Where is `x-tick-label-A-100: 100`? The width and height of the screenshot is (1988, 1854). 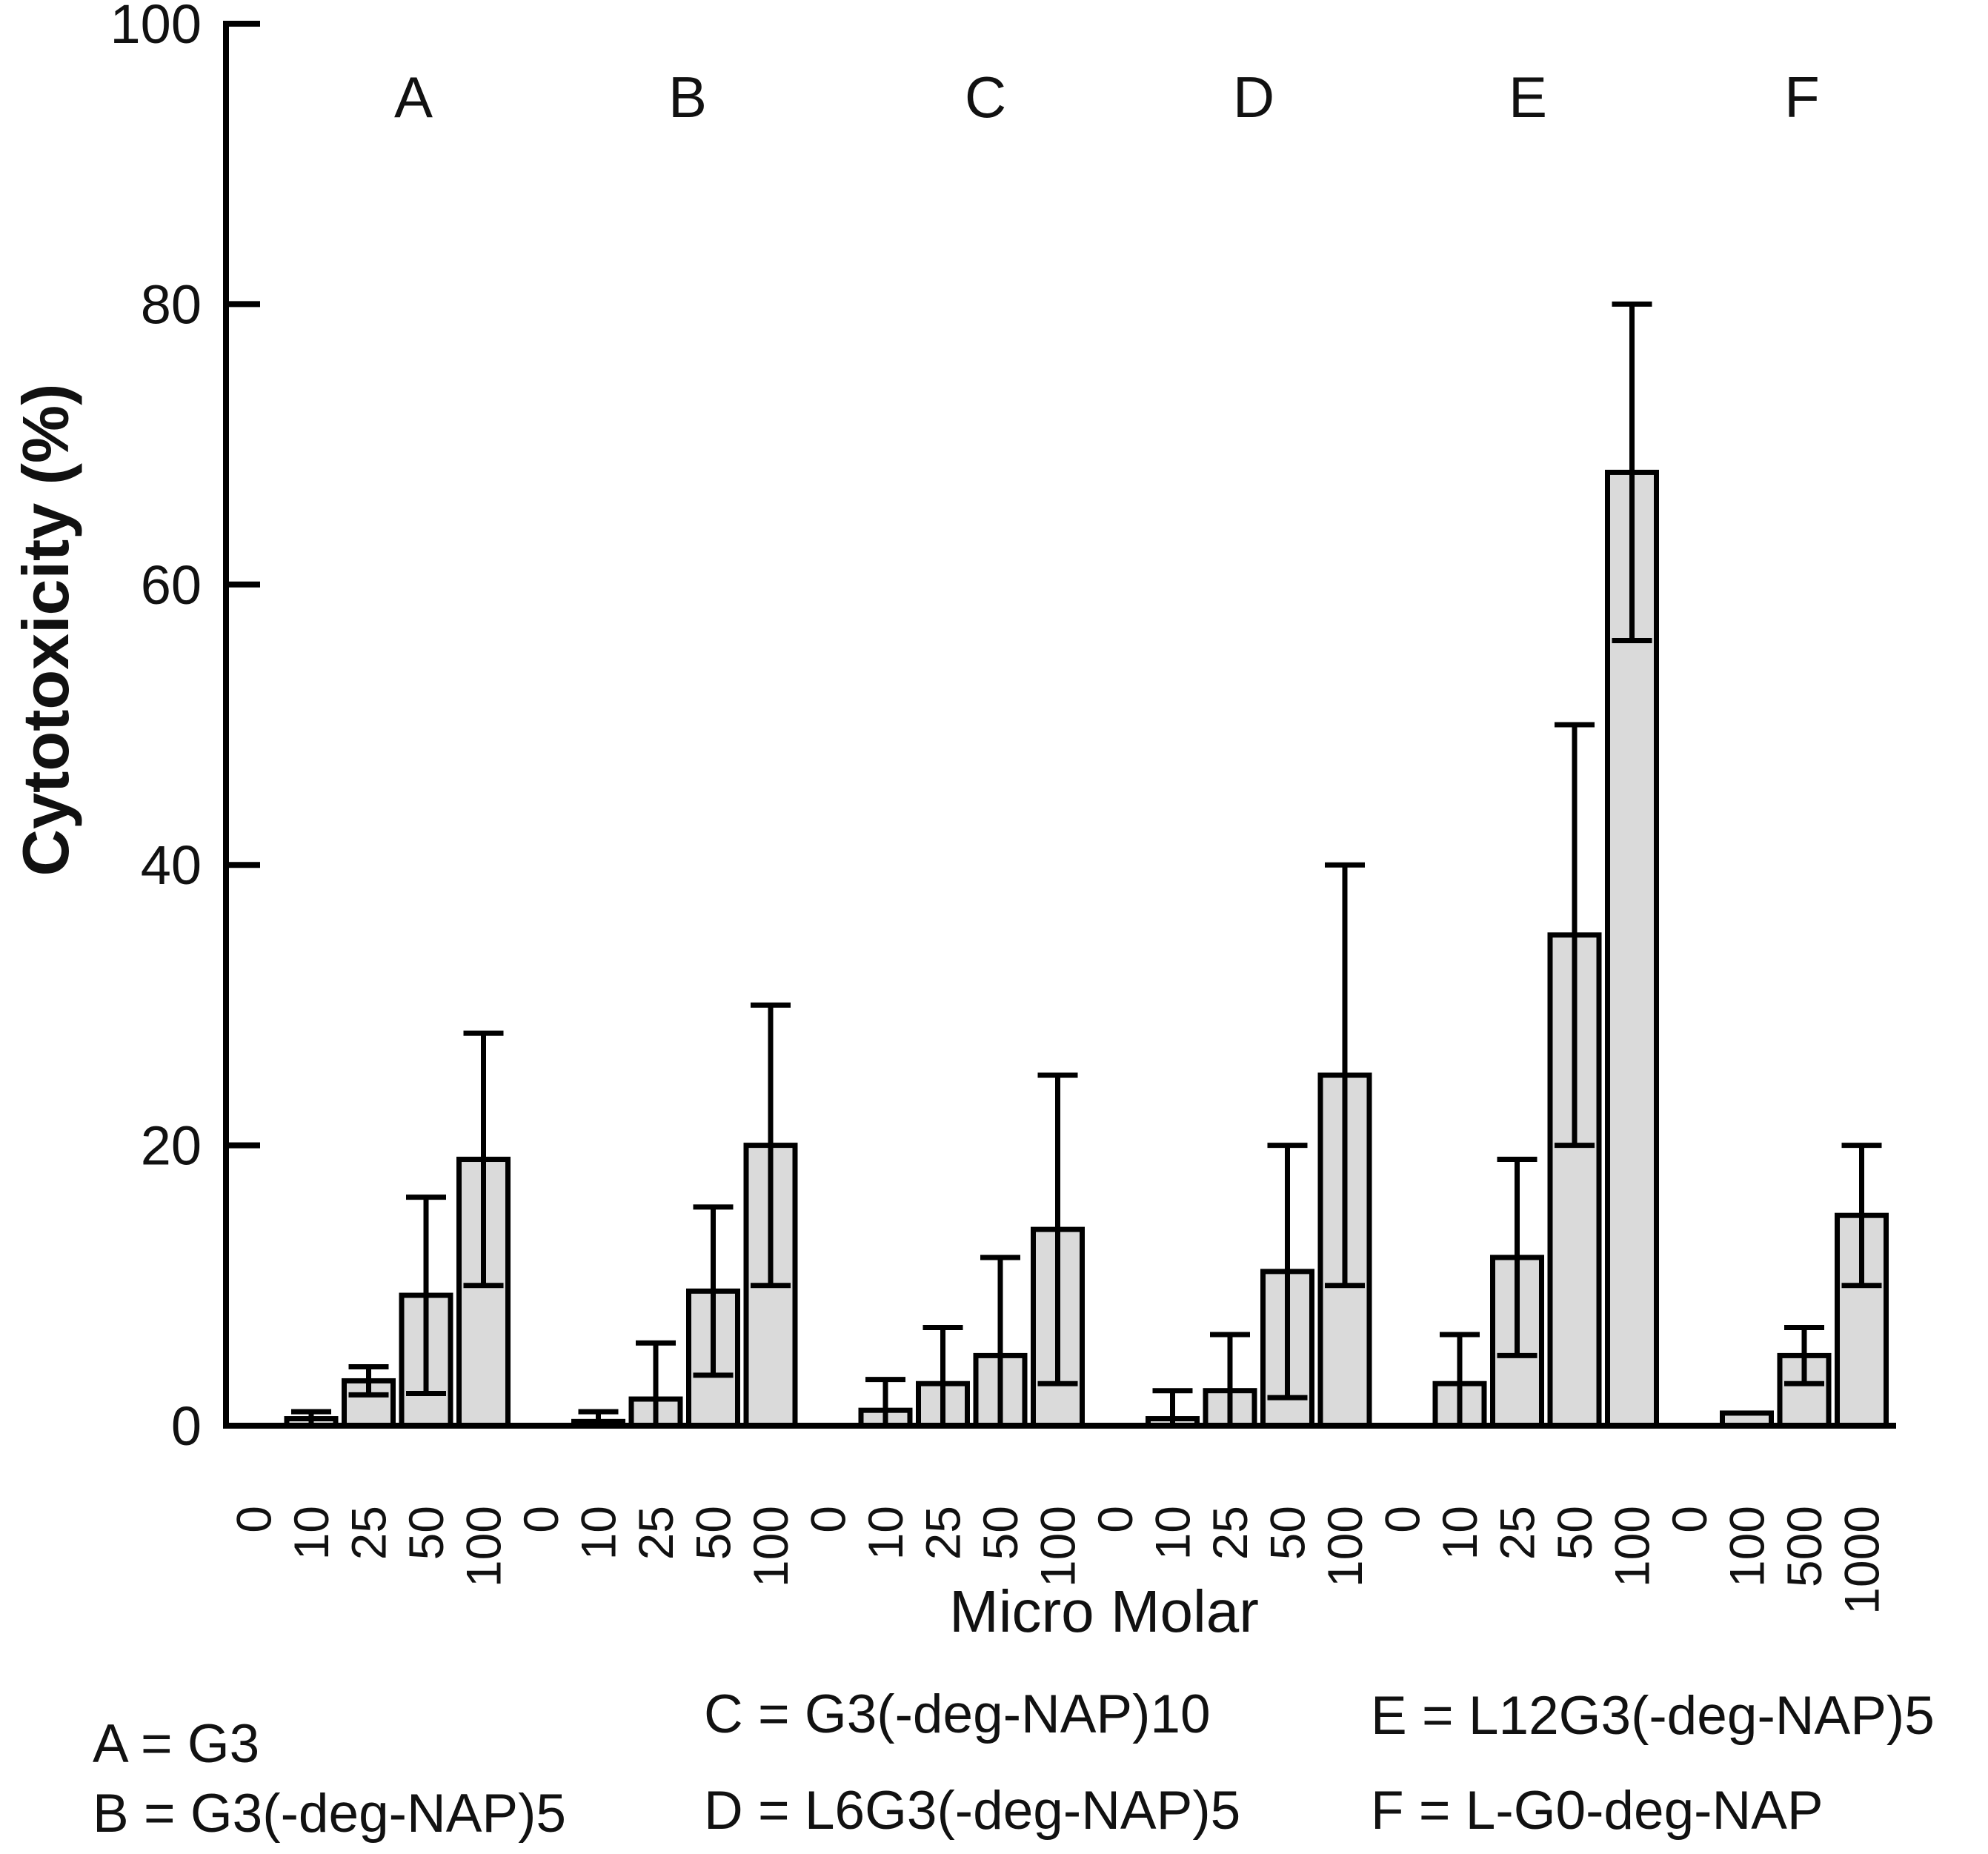
x-tick-label-A-100: 100 is located at coordinates (483, 1546).